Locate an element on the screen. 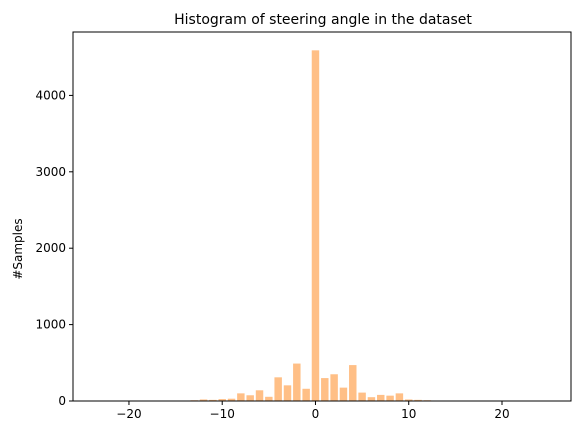 The image size is (583, 435). y-tick-label: 1000 is located at coordinates (50, 325).